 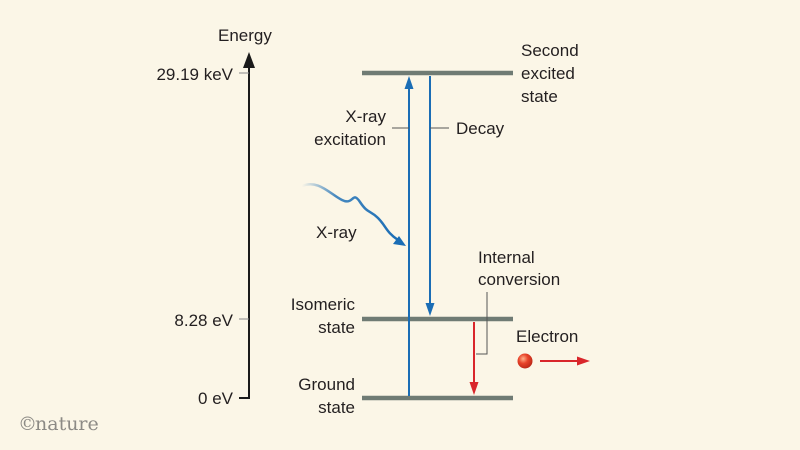 I want to click on second-excited-label-line2: excited, so click(x=548, y=73).